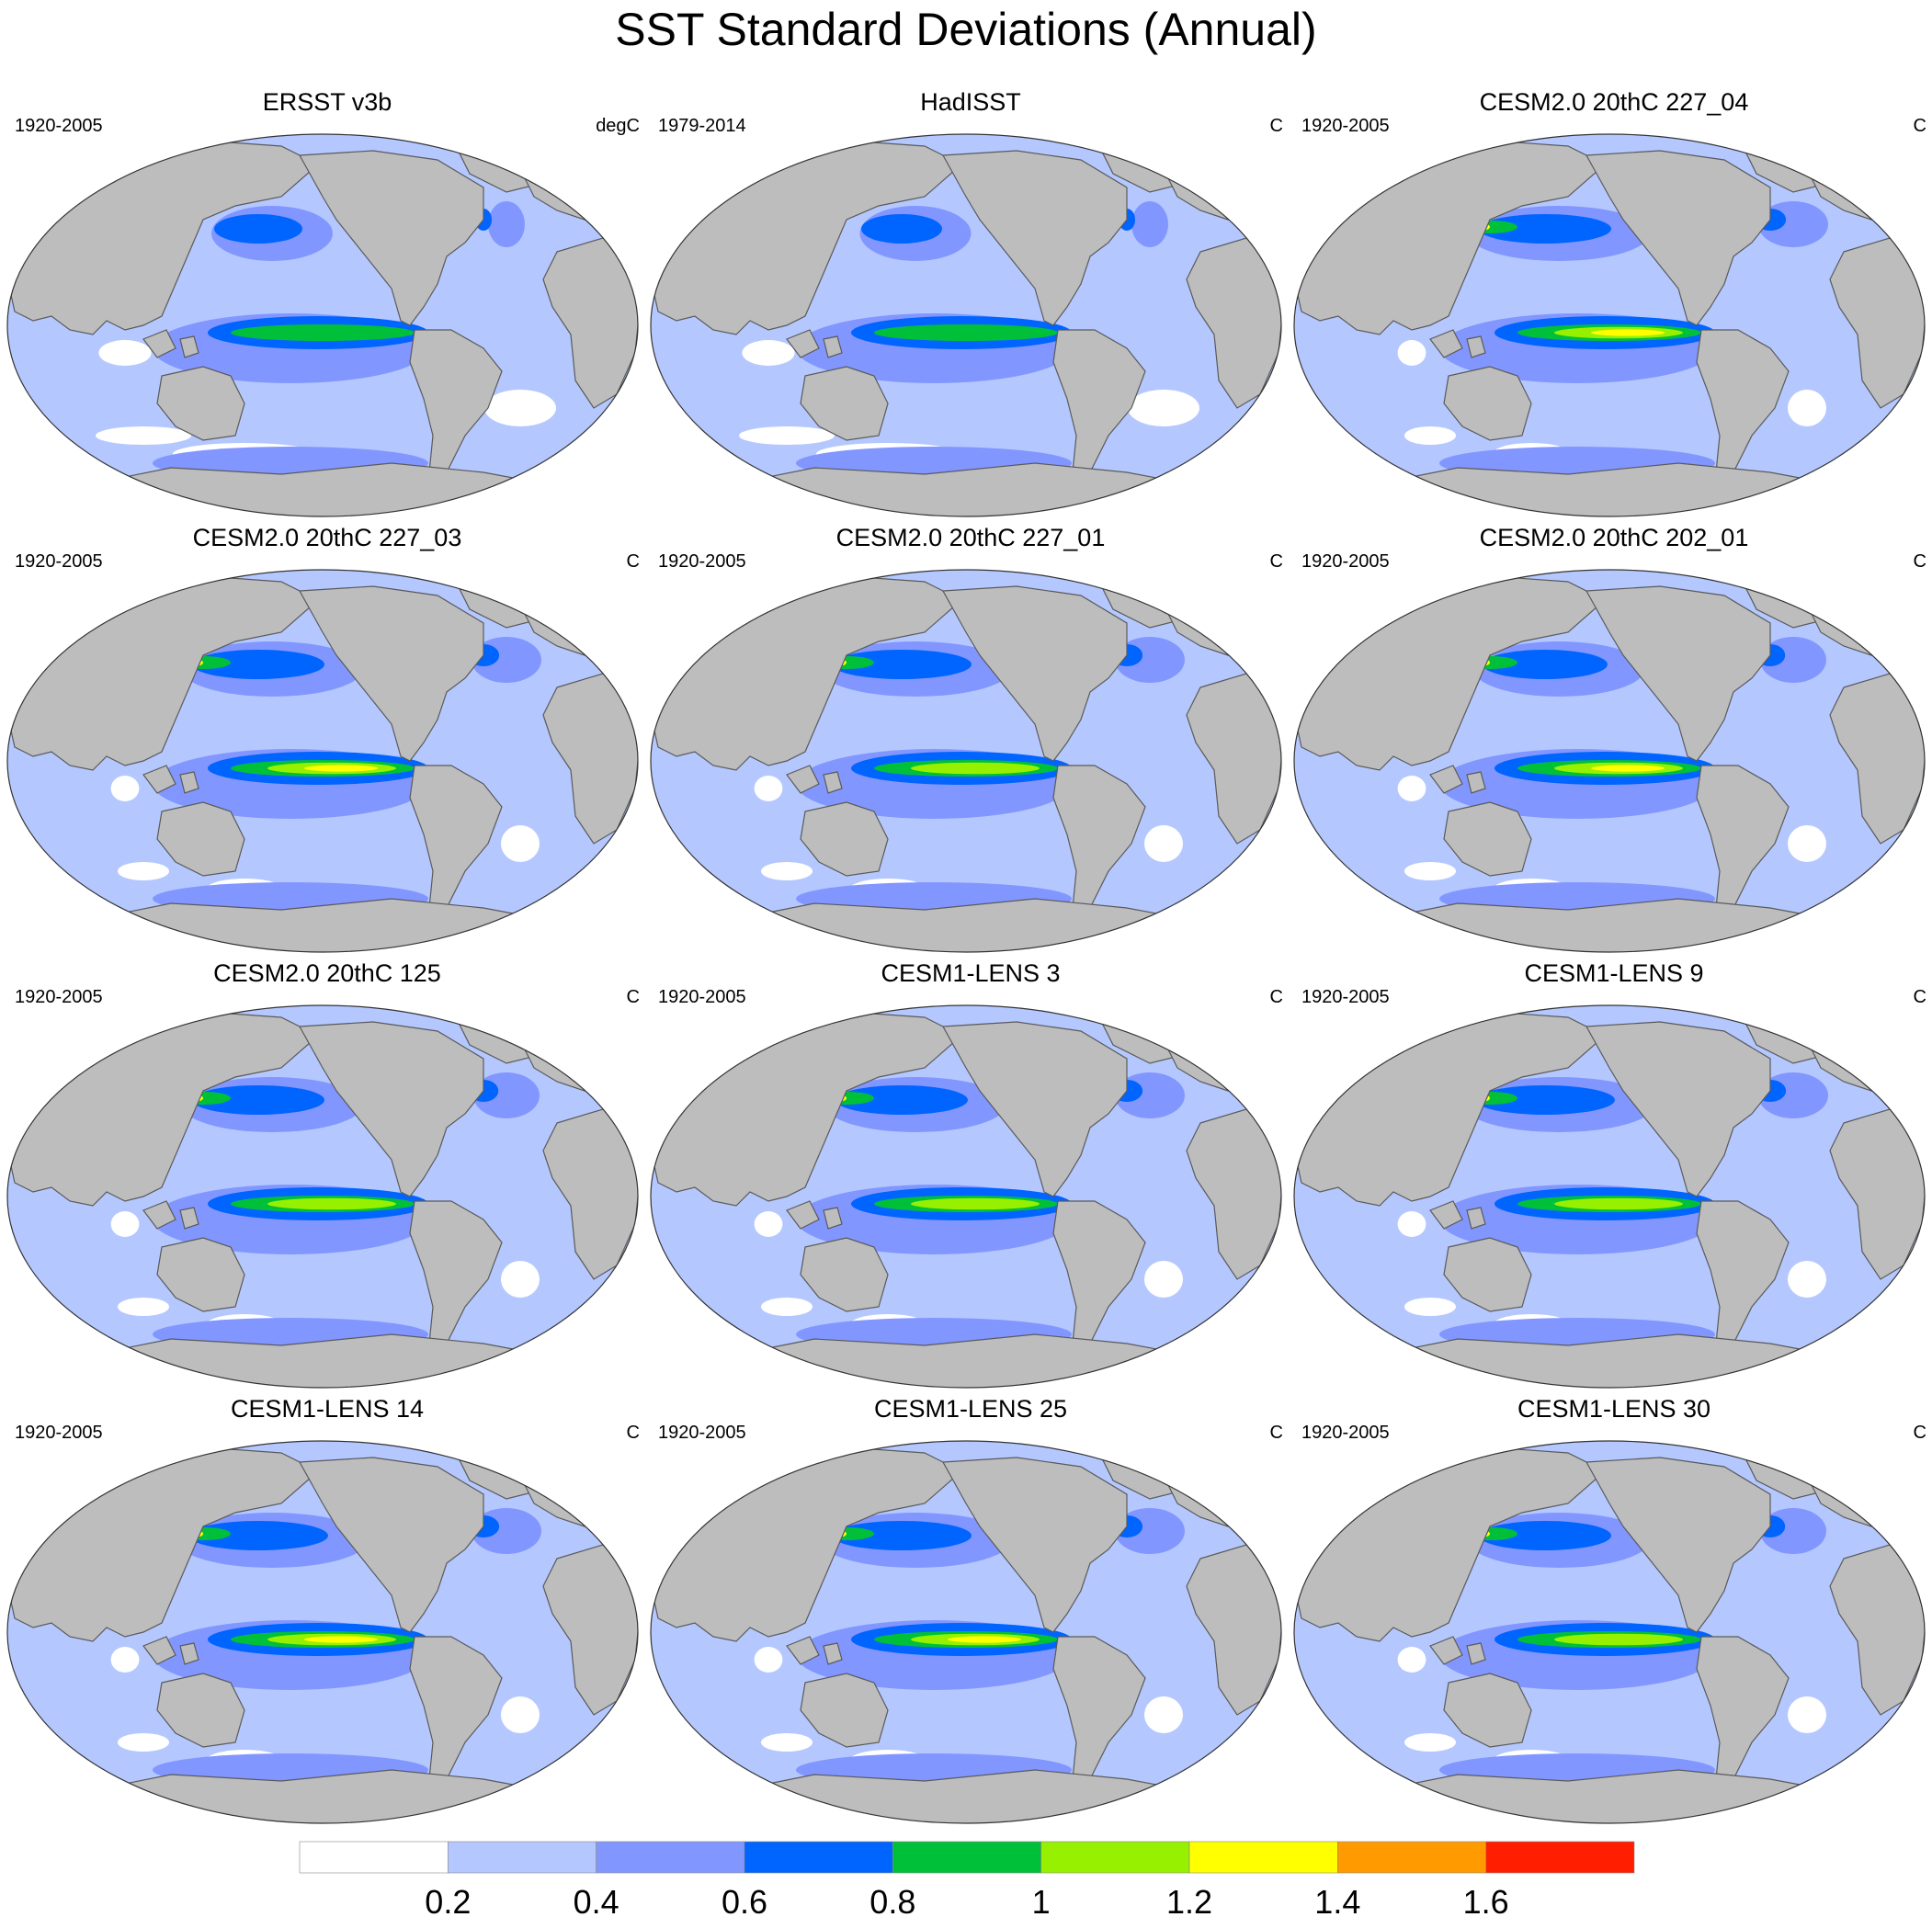  I want to click on panel-title: CESM1-LENS 3, so click(971, 973).